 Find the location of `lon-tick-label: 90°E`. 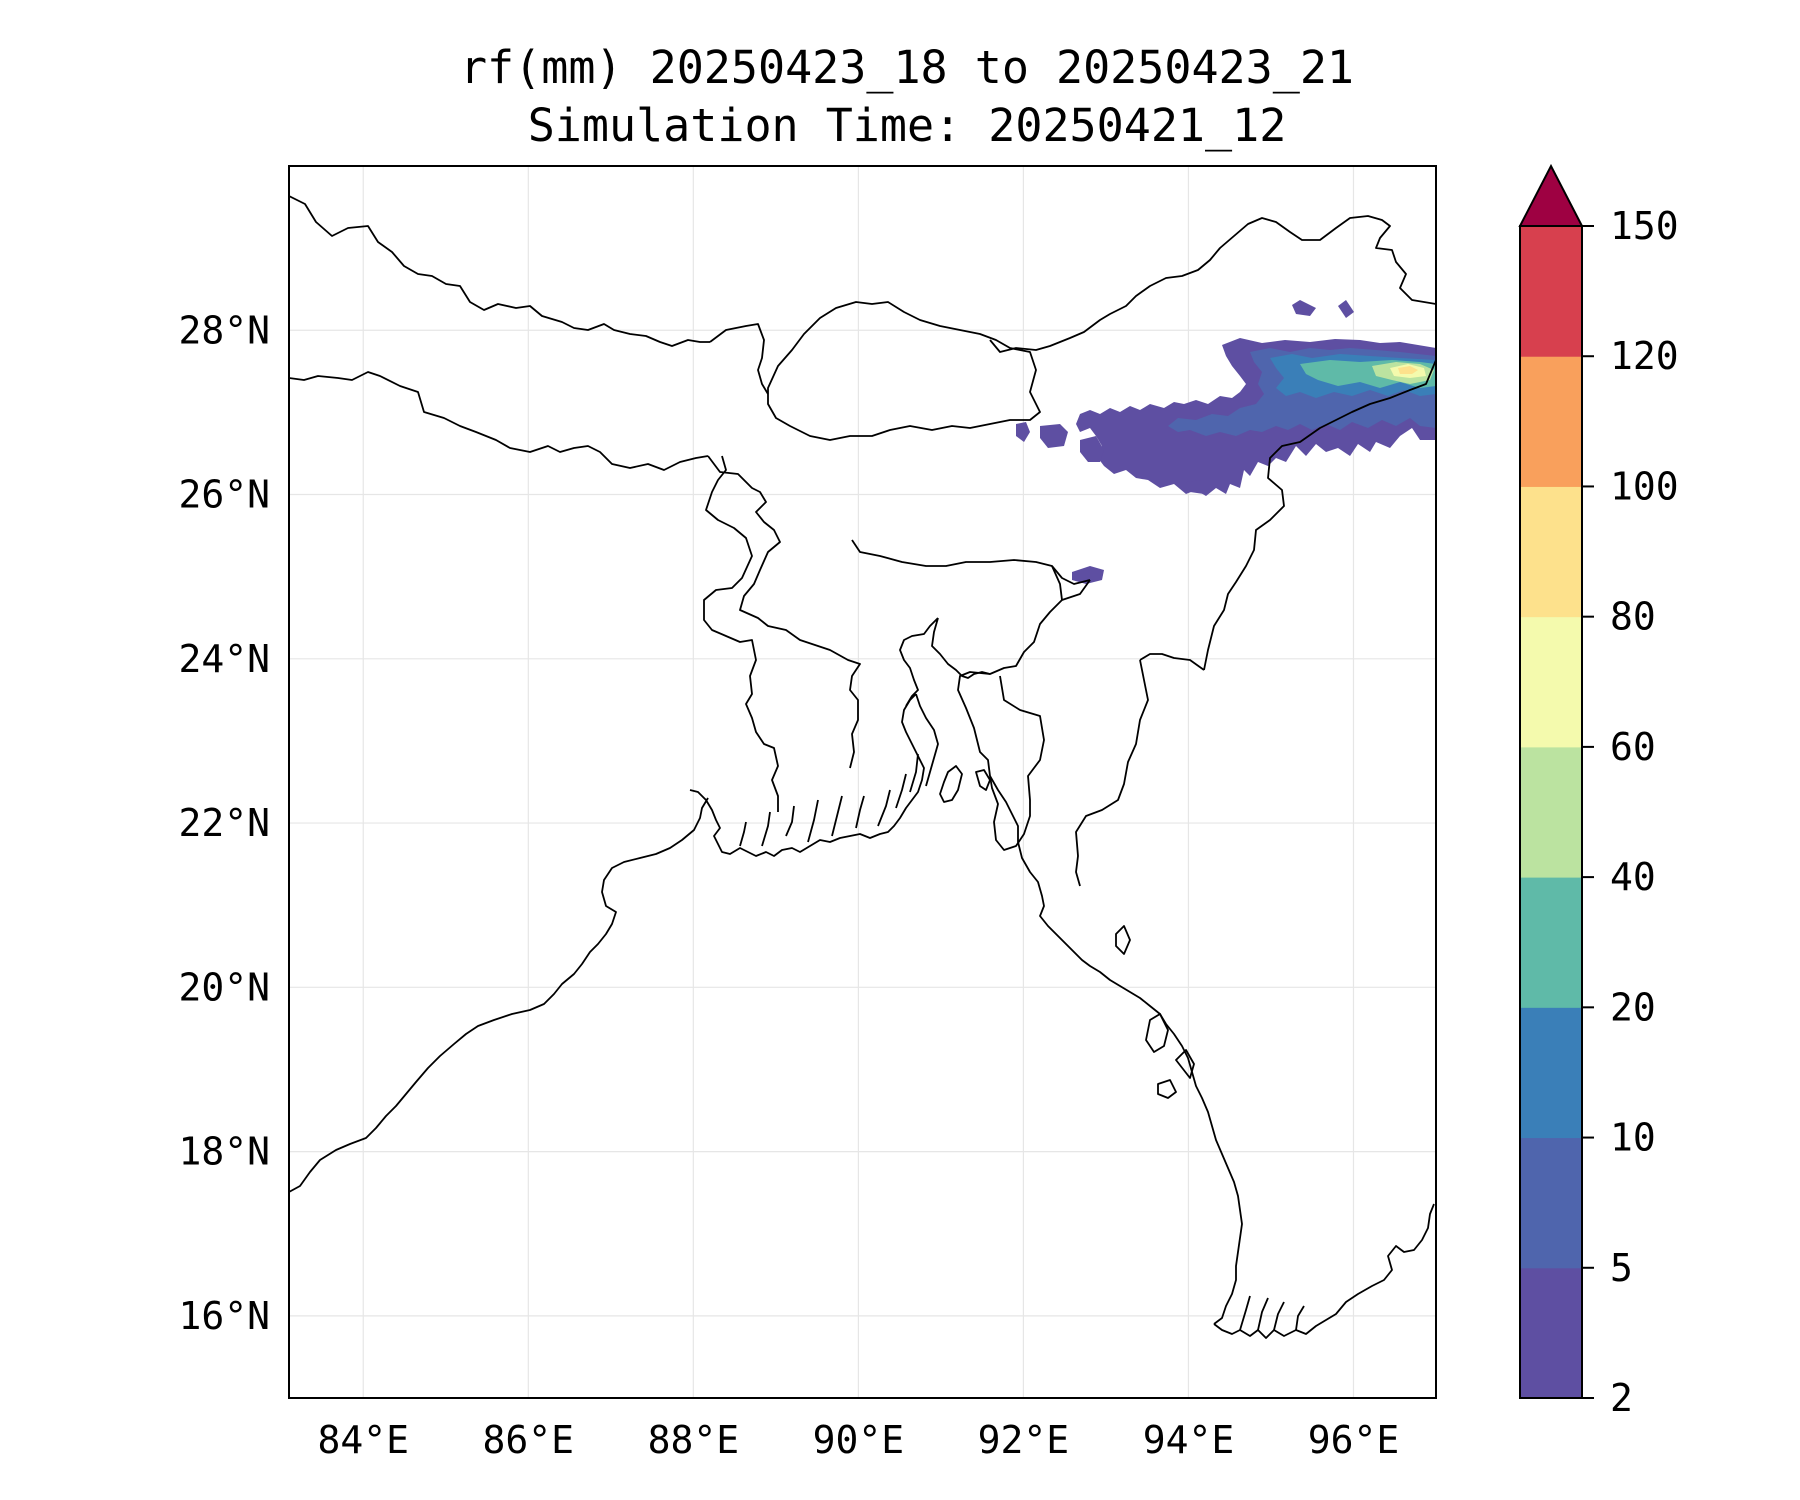

lon-tick-label: 90°E is located at coordinates (859, 1440).